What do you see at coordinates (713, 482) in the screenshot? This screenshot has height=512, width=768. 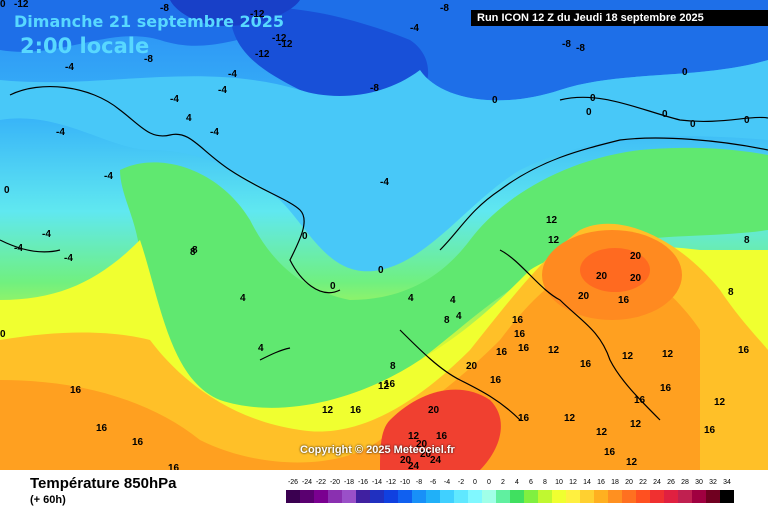 I see `scale-tick-label: 32` at bounding box center [713, 482].